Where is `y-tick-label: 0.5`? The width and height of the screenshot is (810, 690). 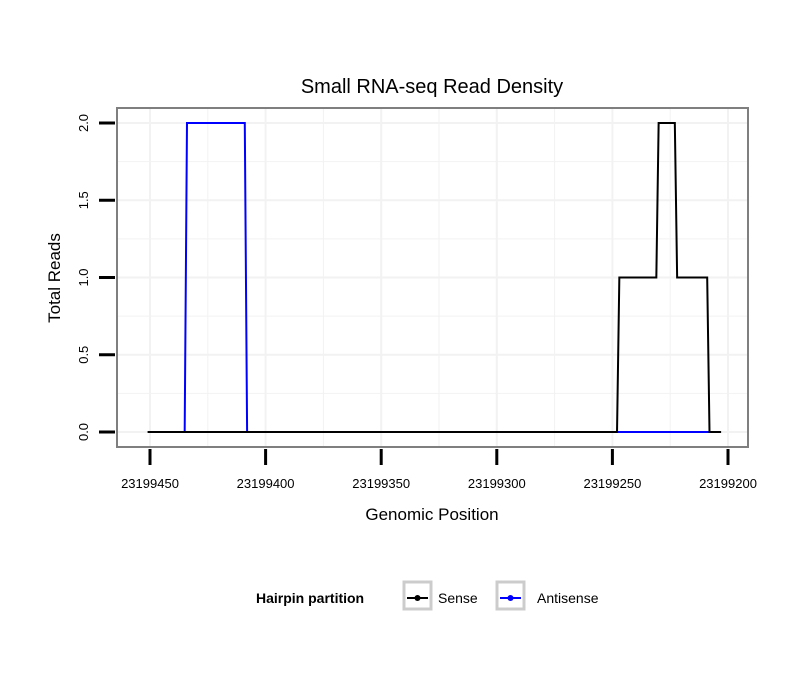 y-tick-label: 0.5 is located at coordinates (83, 355).